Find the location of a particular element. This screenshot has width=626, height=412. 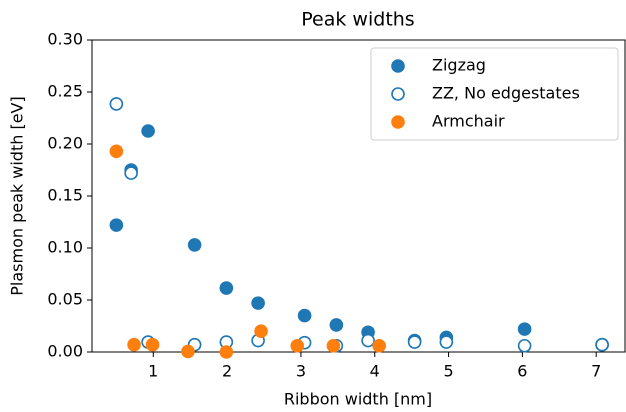

chart-title: Peak widths is located at coordinates (357, 20).